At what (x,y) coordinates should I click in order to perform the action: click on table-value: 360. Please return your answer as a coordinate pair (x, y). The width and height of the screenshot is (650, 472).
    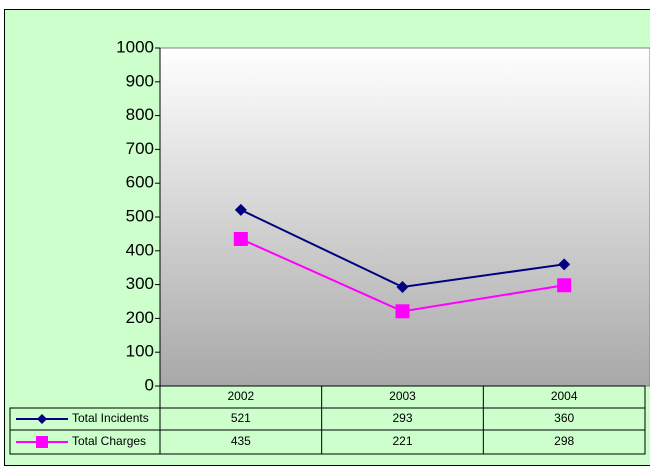
    Looking at the image, I should click on (564, 418).